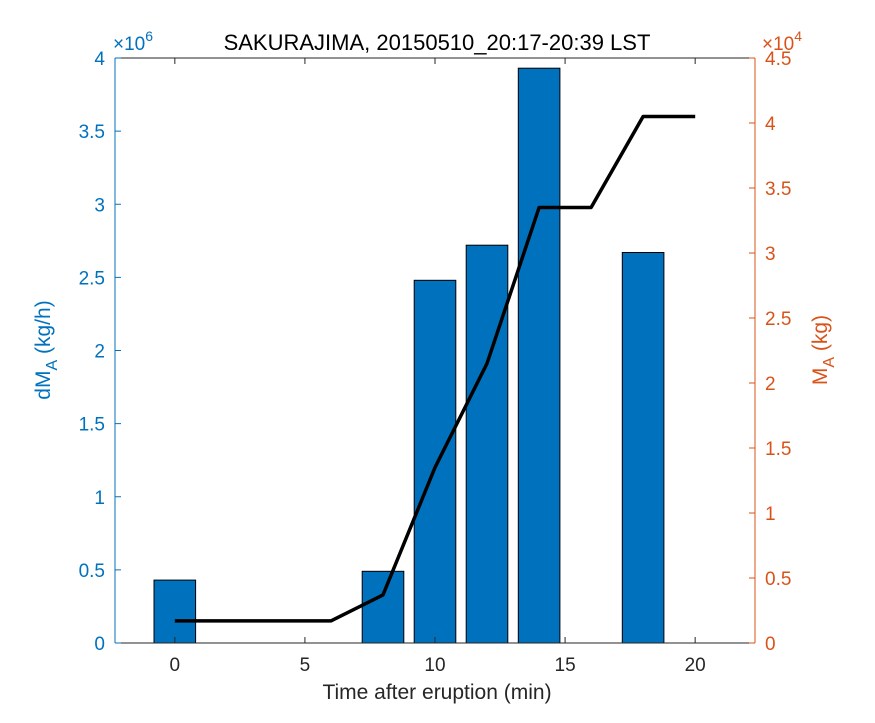  I want to click on right-axis-label: MA (kg), so click(823, 350).